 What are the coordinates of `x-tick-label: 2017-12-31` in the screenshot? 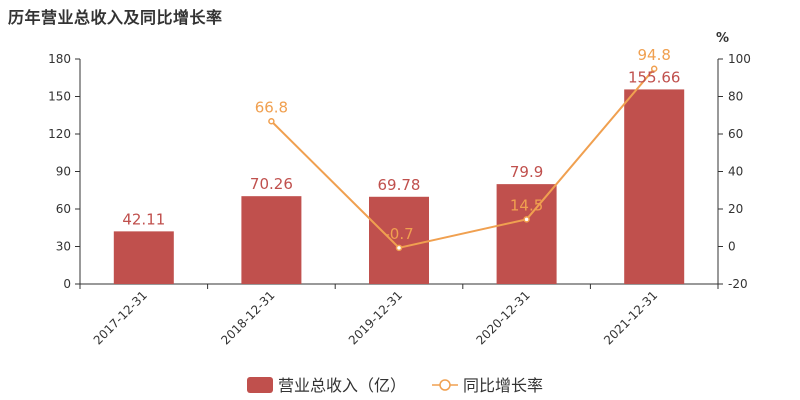 It's located at (120, 317).